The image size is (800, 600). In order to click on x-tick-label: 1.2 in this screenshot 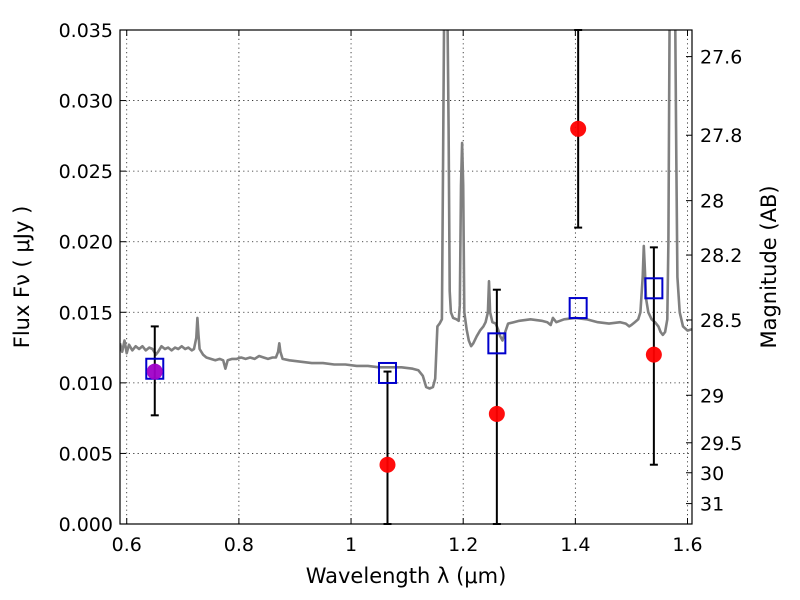, I will do `click(463, 545)`.